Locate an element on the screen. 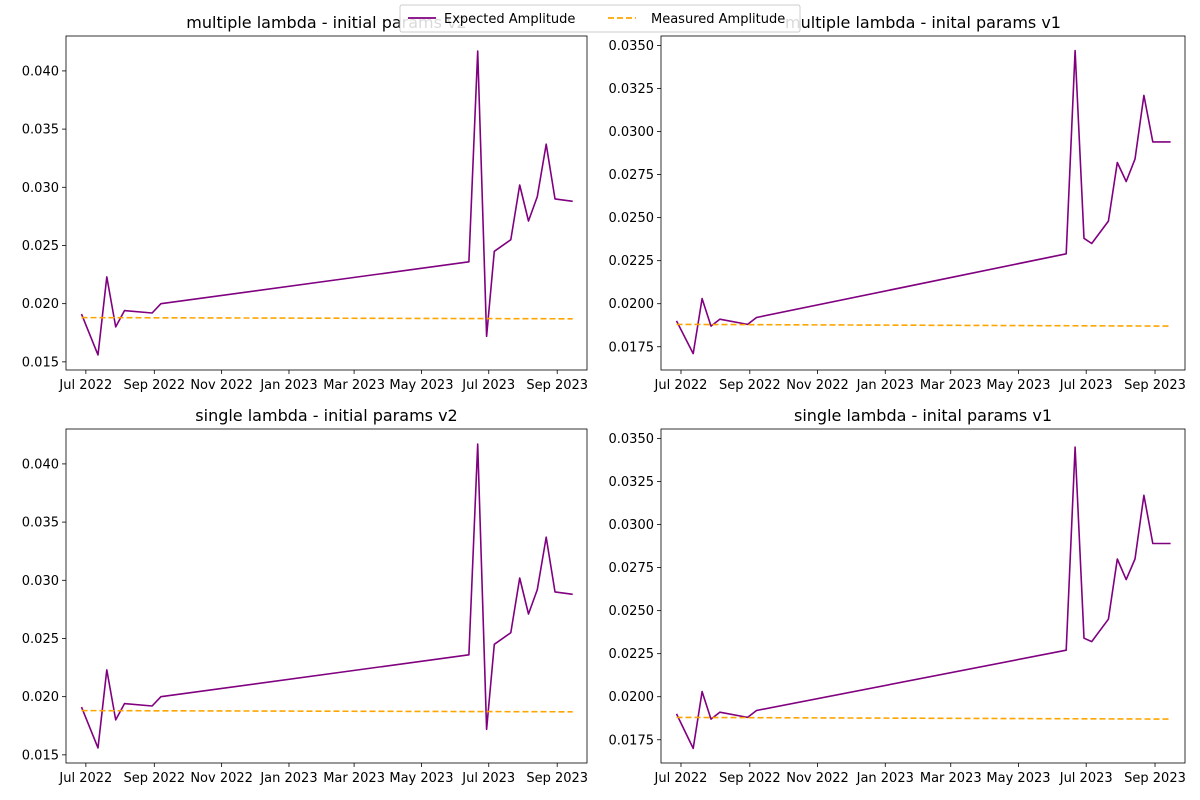 The width and height of the screenshot is (1200, 800). legend-frame is located at coordinates (600, 18).